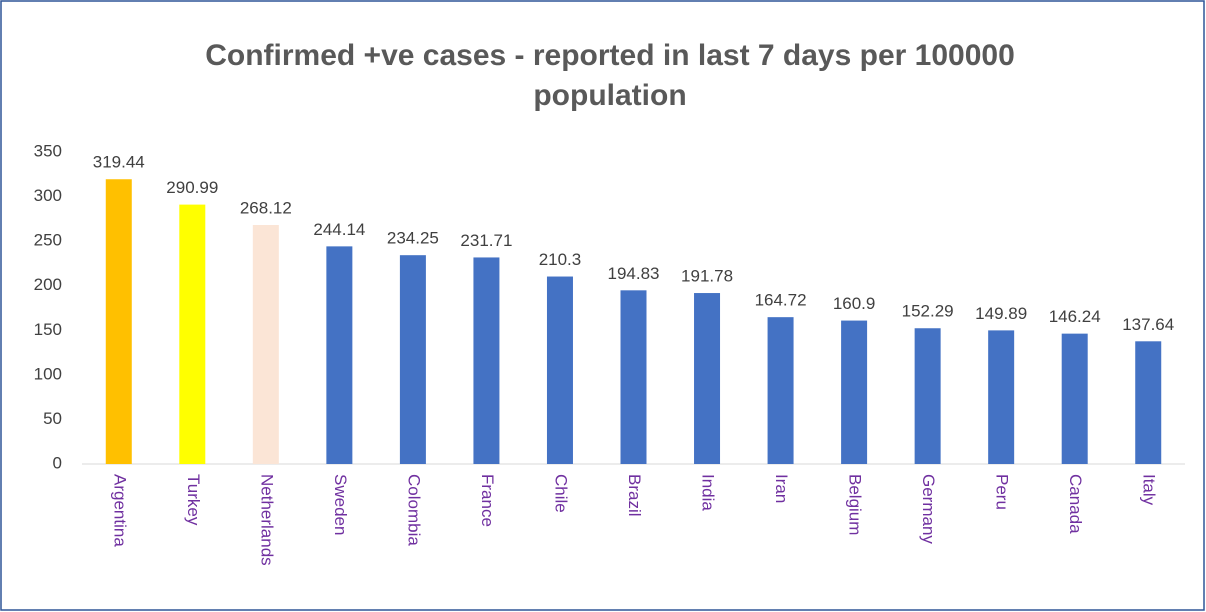  What do you see at coordinates (119, 510) in the screenshot?
I see `x-tick-label: Argentina` at bounding box center [119, 510].